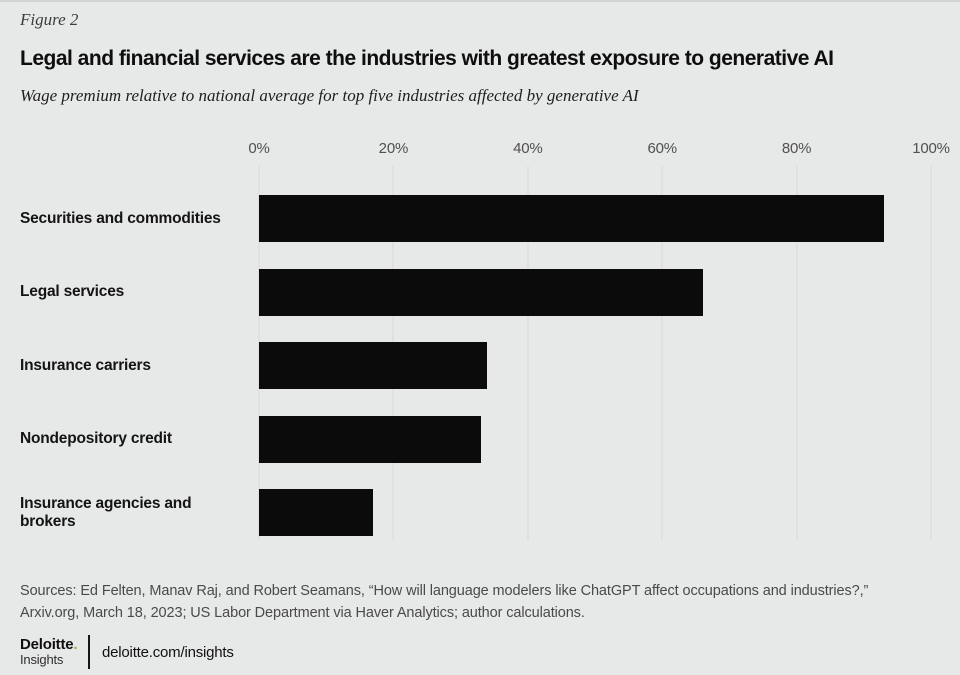 Image resolution: width=960 pixels, height=675 pixels. Describe the element at coordinates (662, 148) in the screenshot. I see `x-tick-label: 60%` at that location.